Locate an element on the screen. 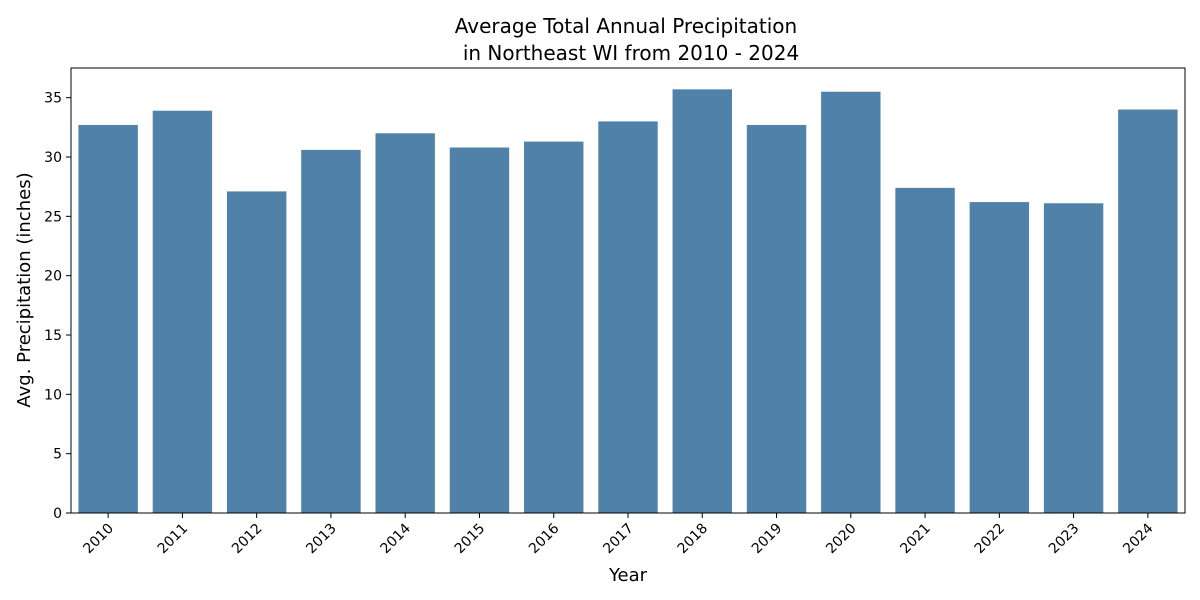  x-tick-label-2023: 2023 is located at coordinates (1064, 539).